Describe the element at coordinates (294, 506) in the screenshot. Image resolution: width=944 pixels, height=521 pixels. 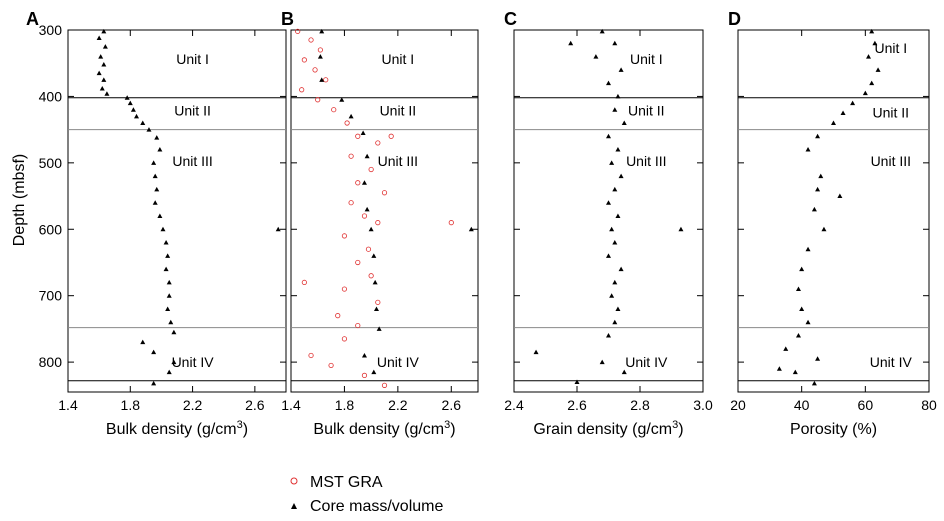
I see `legend-core-marker` at that location.